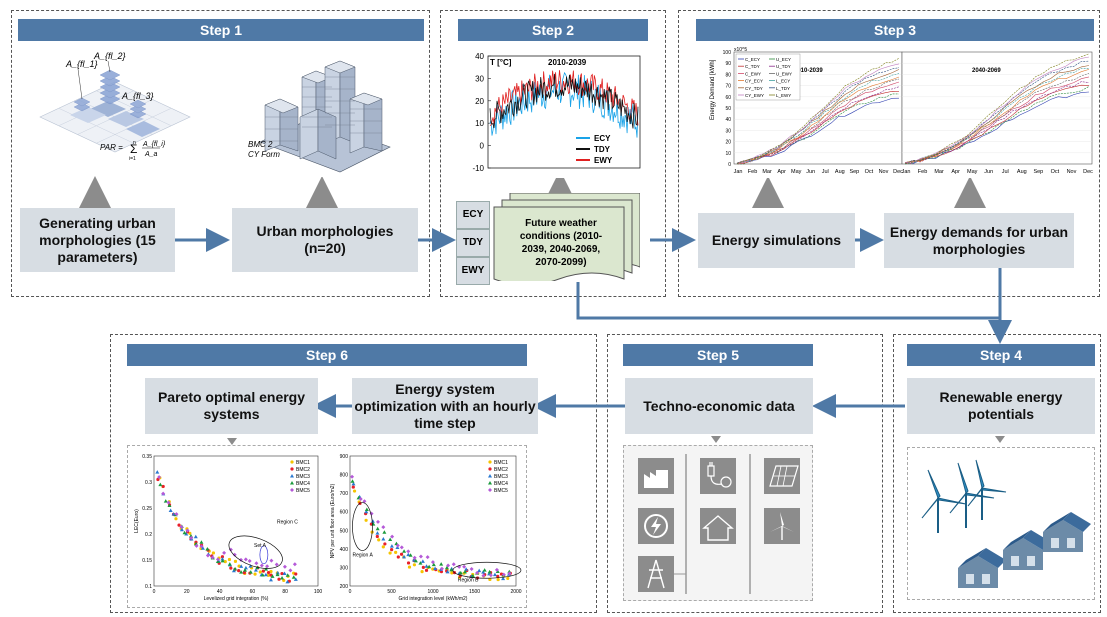 The image size is (1107, 617). I want to click on urban-morphologies-box: Urban morphologies (n=20), so click(325, 240).